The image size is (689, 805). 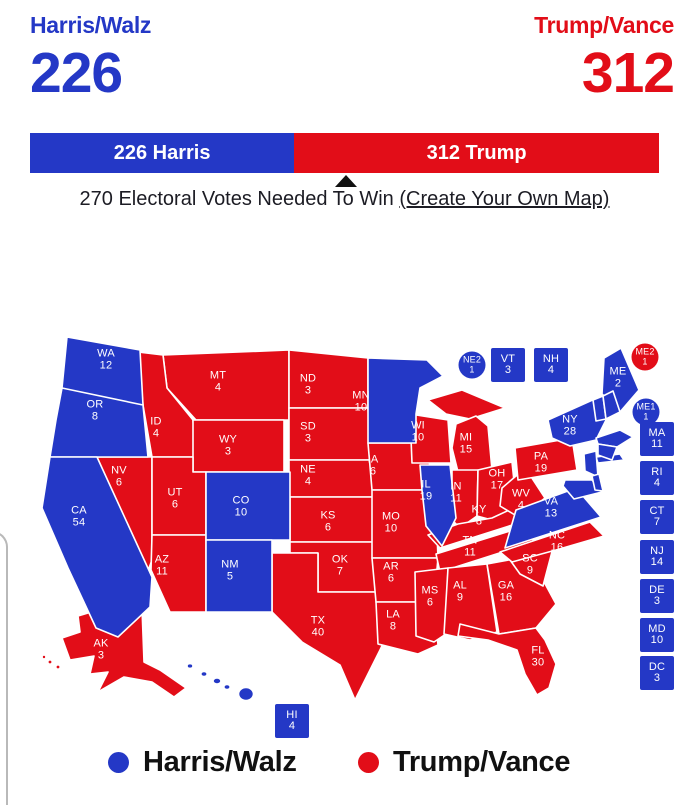 What do you see at coordinates (597, 482) in the screenshot?
I see `state-shape-de` at bounding box center [597, 482].